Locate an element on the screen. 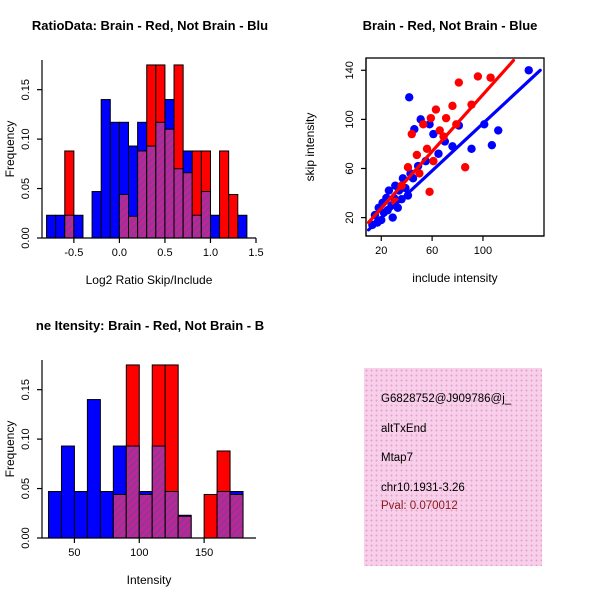 This screenshot has width=600, height=600. y-axis-label: skip intensity is located at coordinates (310, 147).